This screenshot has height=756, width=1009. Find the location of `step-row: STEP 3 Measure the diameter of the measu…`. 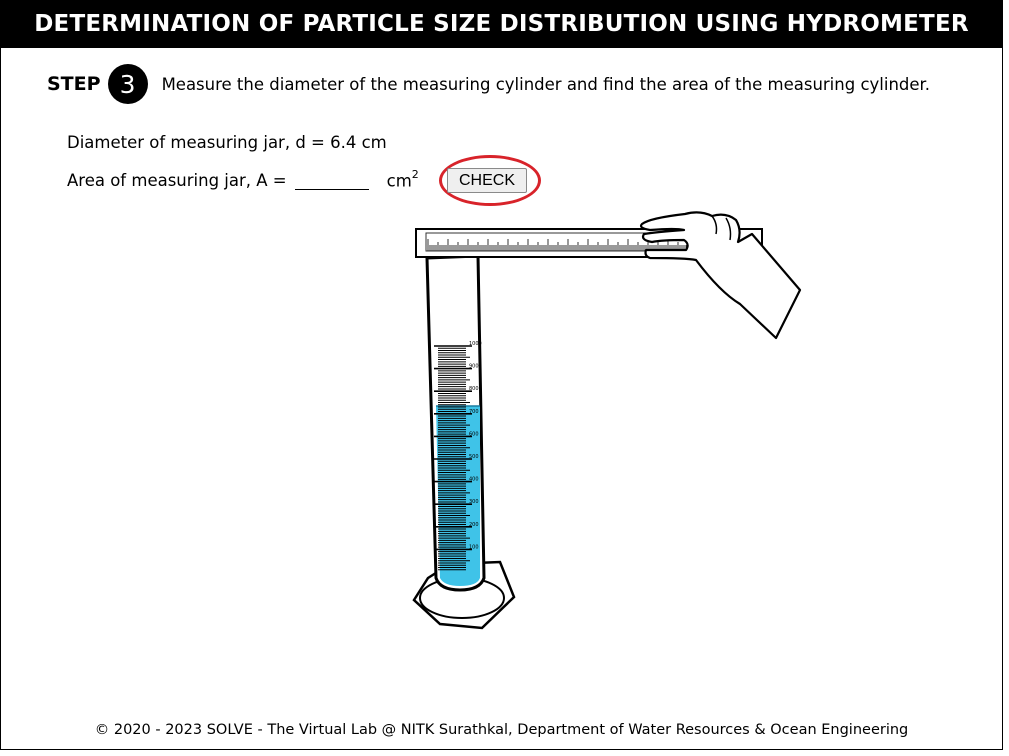

step-row: STEP 3 Measure the diameter of the measu… is located at coordinates (488, 84).